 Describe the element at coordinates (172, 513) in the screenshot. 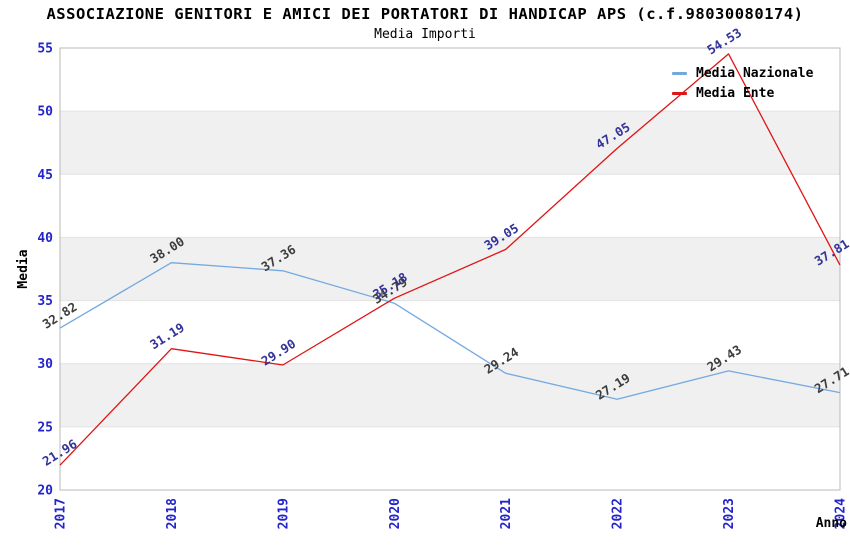

I see `x-tick-label: 2018` at that location.